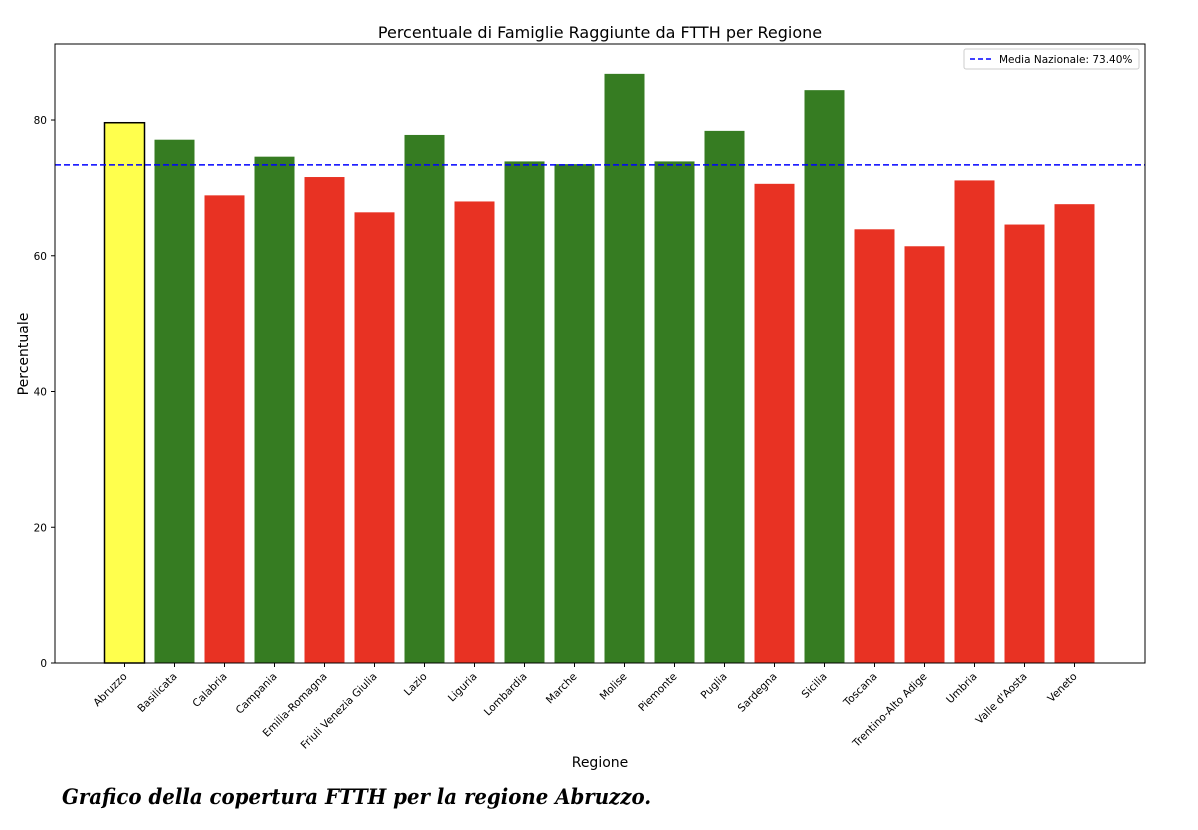  I want to click on y-tick-label: 60, so click(40, 257).